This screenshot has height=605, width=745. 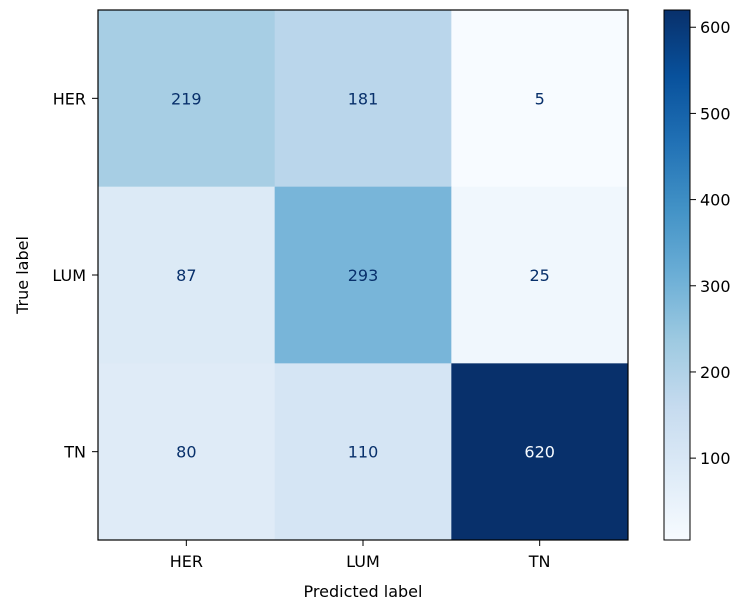 I want to click on x-tick-label: LUM, so click(x=363, y=561).